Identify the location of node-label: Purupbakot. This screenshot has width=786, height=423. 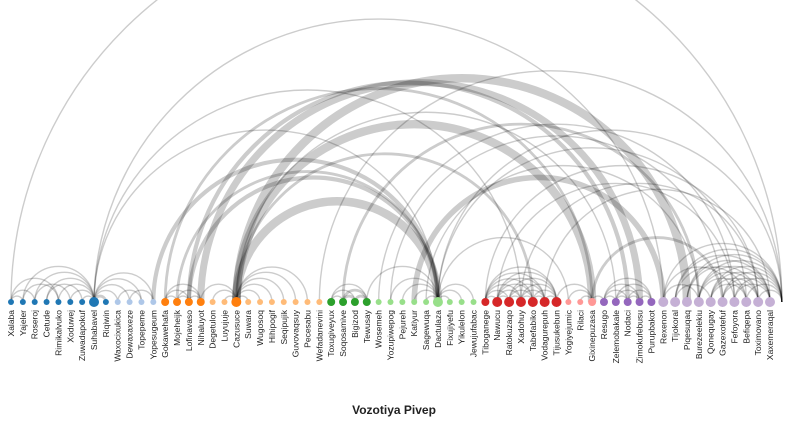
(651, 331).